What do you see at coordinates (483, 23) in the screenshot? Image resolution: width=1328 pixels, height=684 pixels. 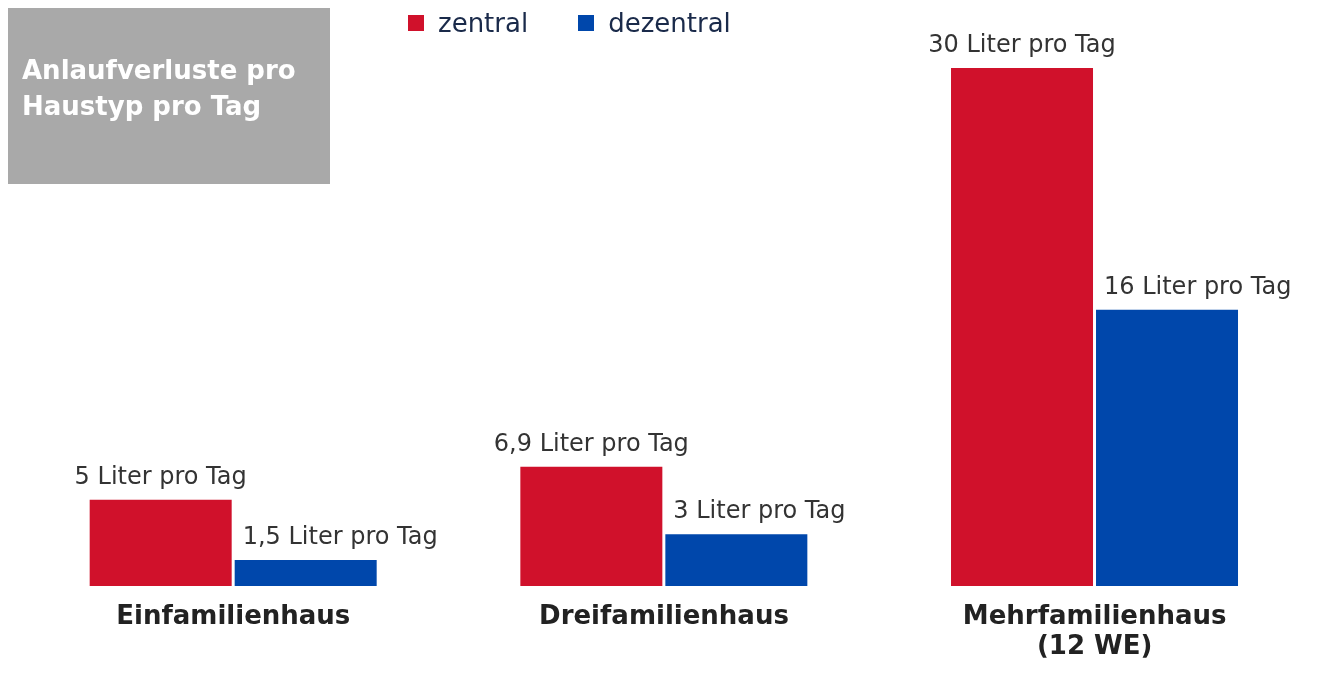 I see `legend-label: zentral` at bounding box center [483, 23].